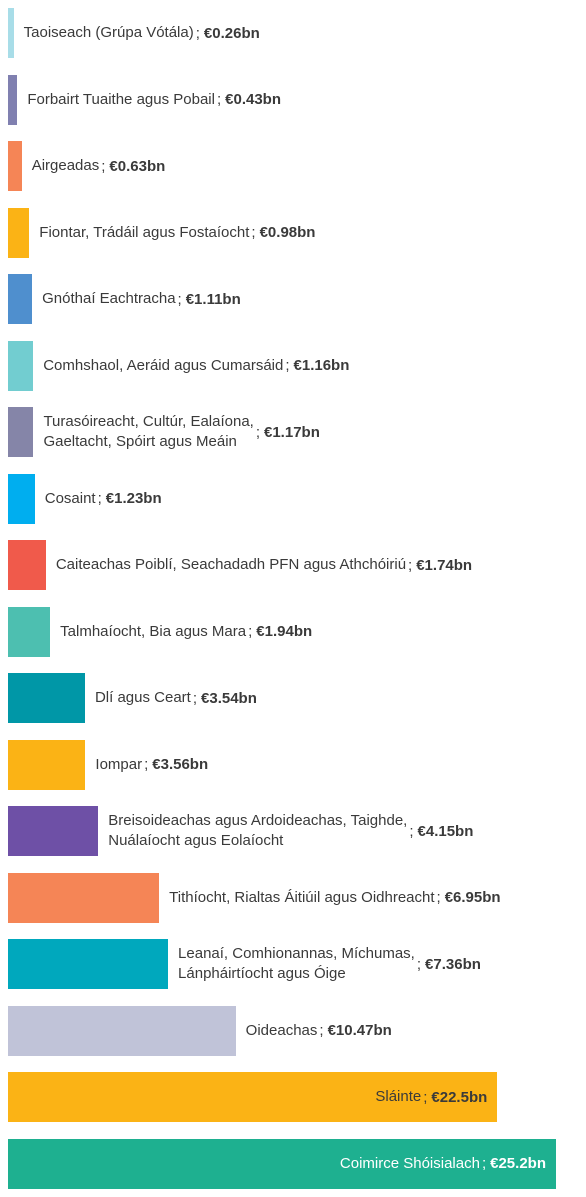 The width and height of the screenshot is (586, 1197). I want to click on category-label: Talmhaíocht, Bia agus Mara, so click(153, 631).